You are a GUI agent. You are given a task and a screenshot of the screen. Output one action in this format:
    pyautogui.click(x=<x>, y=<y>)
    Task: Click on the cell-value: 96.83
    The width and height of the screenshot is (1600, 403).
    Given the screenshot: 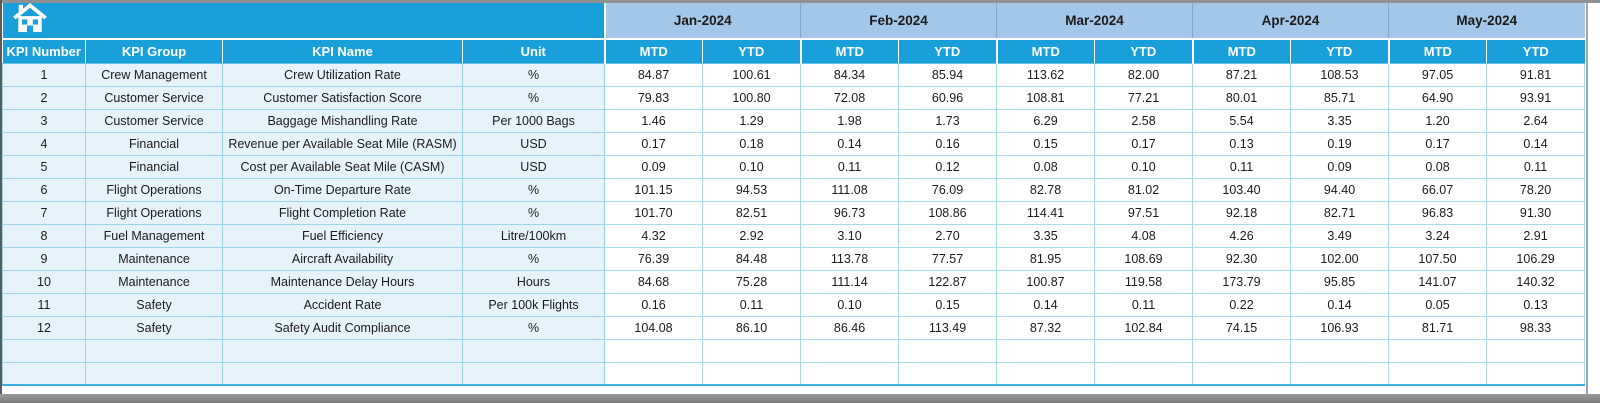 What is the action you would take?
    pyautogui.click(x=1438, y=212)
    